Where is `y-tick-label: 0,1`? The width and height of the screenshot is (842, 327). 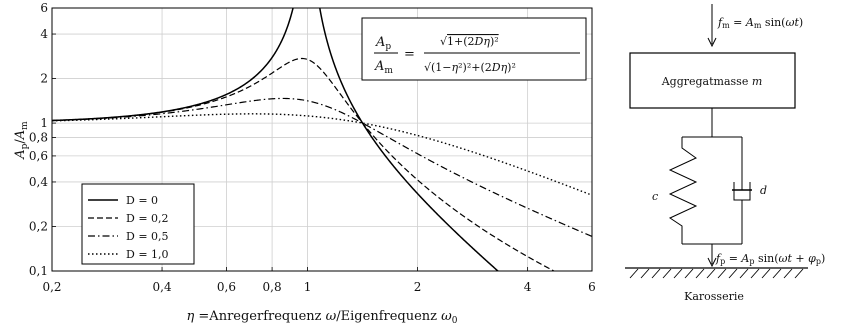
y-tick-label: 0,1 is located at coordinates (38, 271).